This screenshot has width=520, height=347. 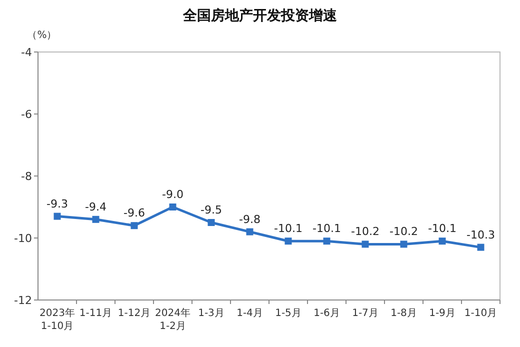 What do you see at coordinates (260, 15) in the screenshot?
I see `chart-title: 全国房地产开发投资增速` at bounding box center [260, 15].